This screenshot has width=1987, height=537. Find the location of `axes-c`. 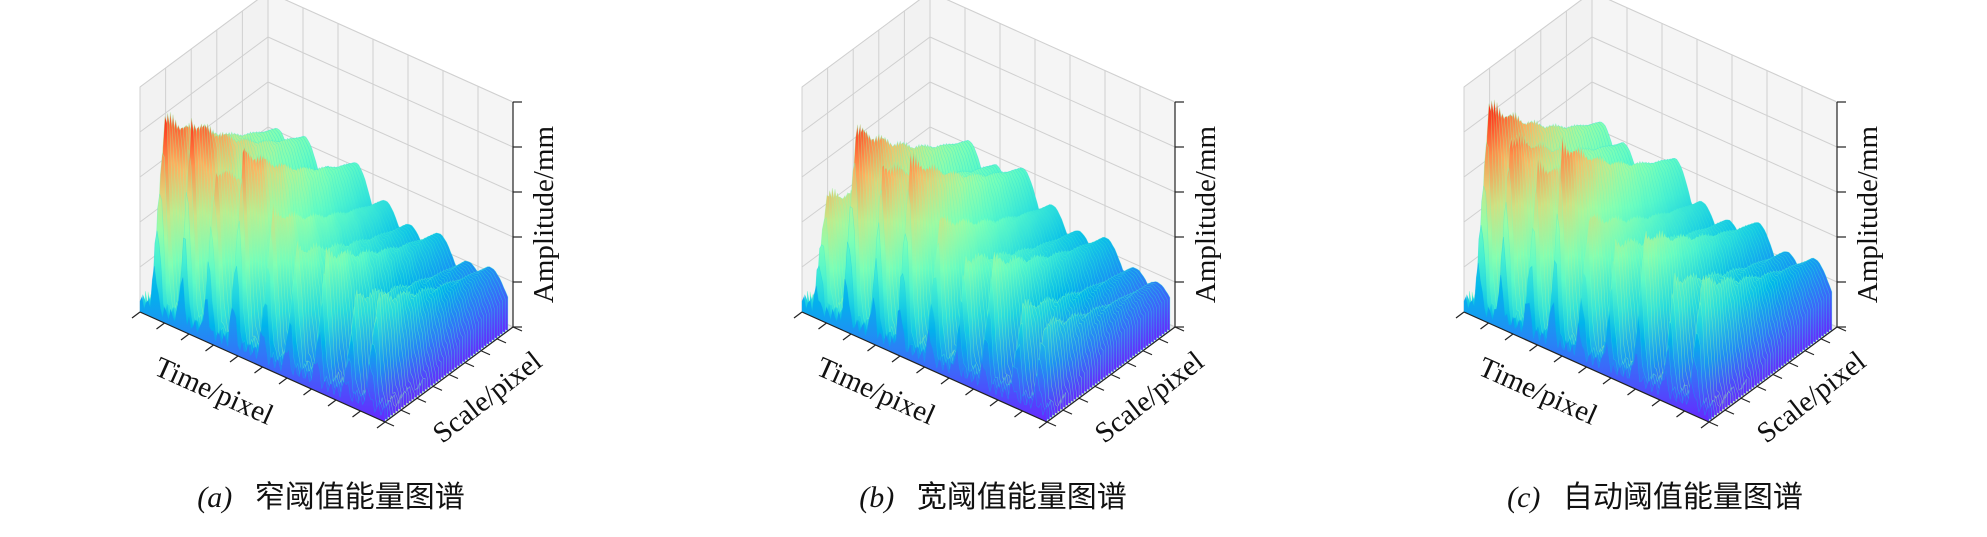

axes-c is located at coordinates (1651, 265).